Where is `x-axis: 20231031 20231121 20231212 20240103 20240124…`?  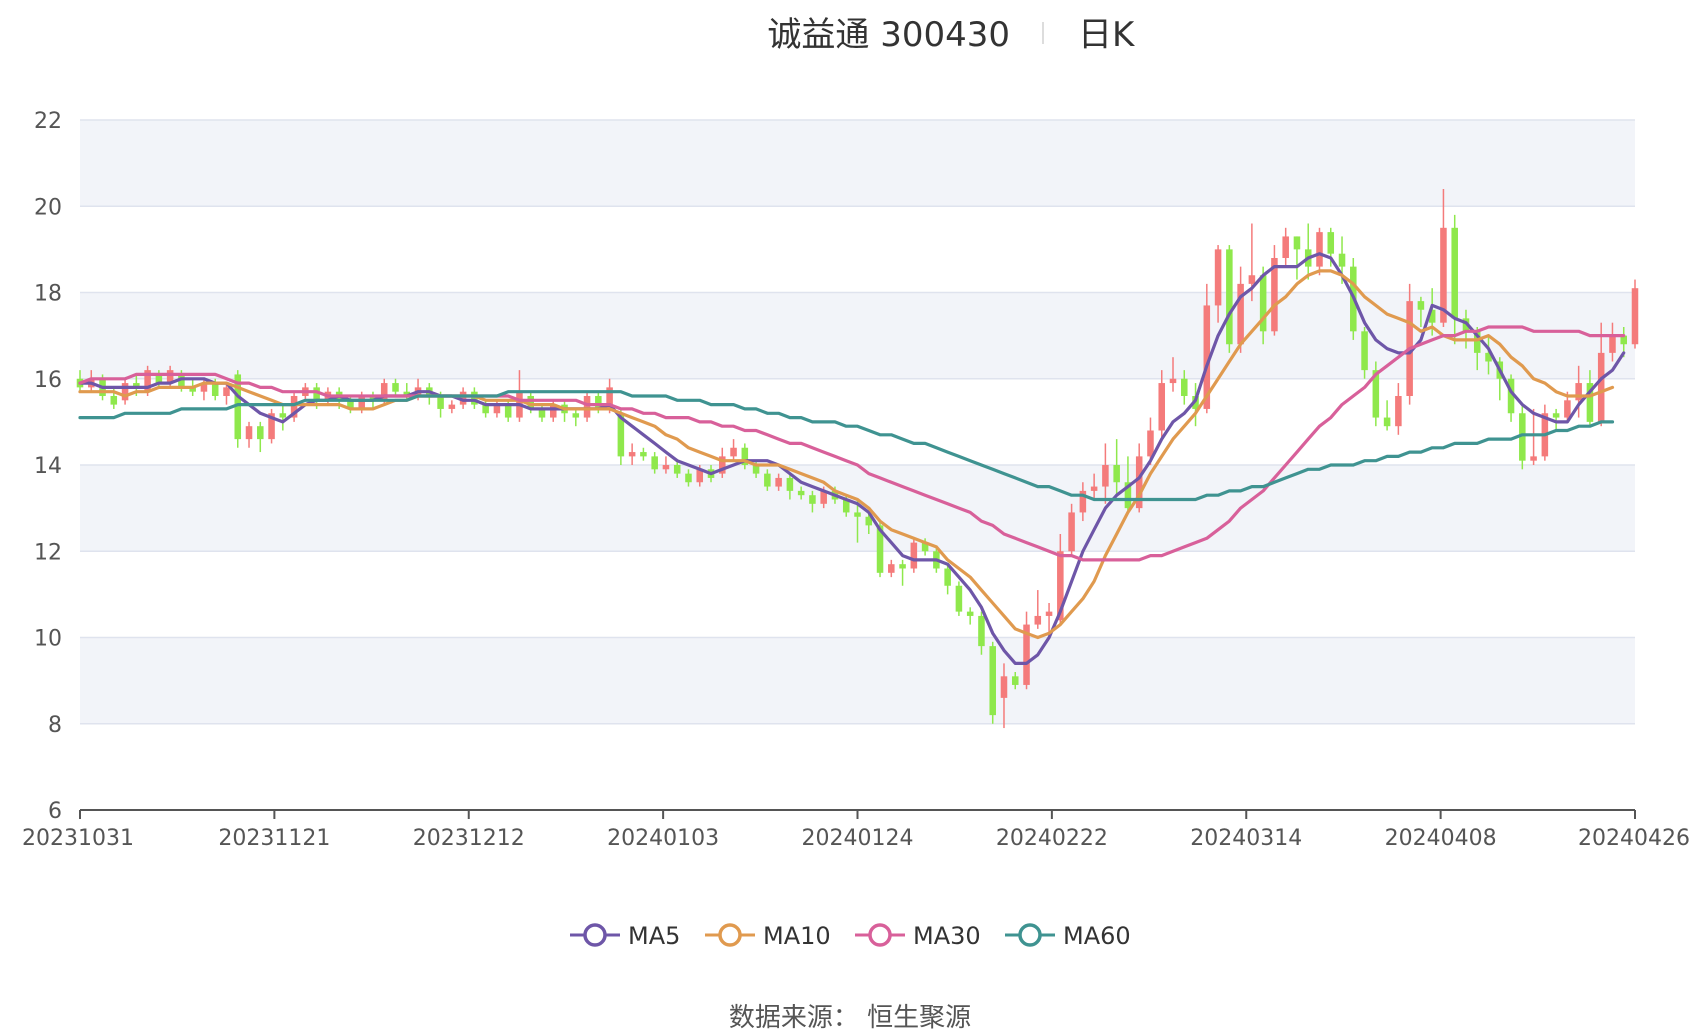 x-axis: 20231031 20231121 20231212 20240103 20240124… is located at coordinates (856, 830).